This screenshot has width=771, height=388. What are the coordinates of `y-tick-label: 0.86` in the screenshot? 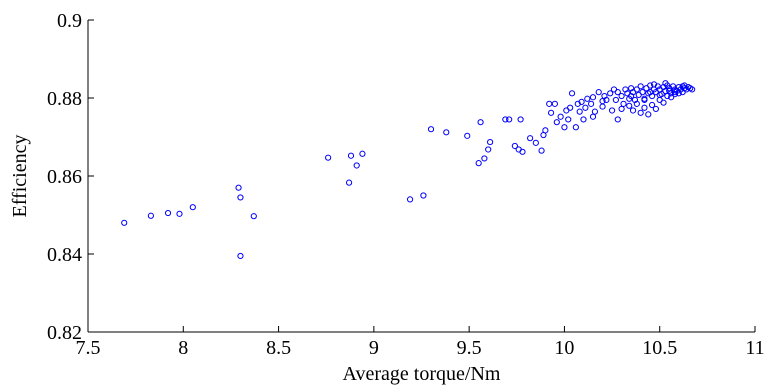 It's located at (64, 177).